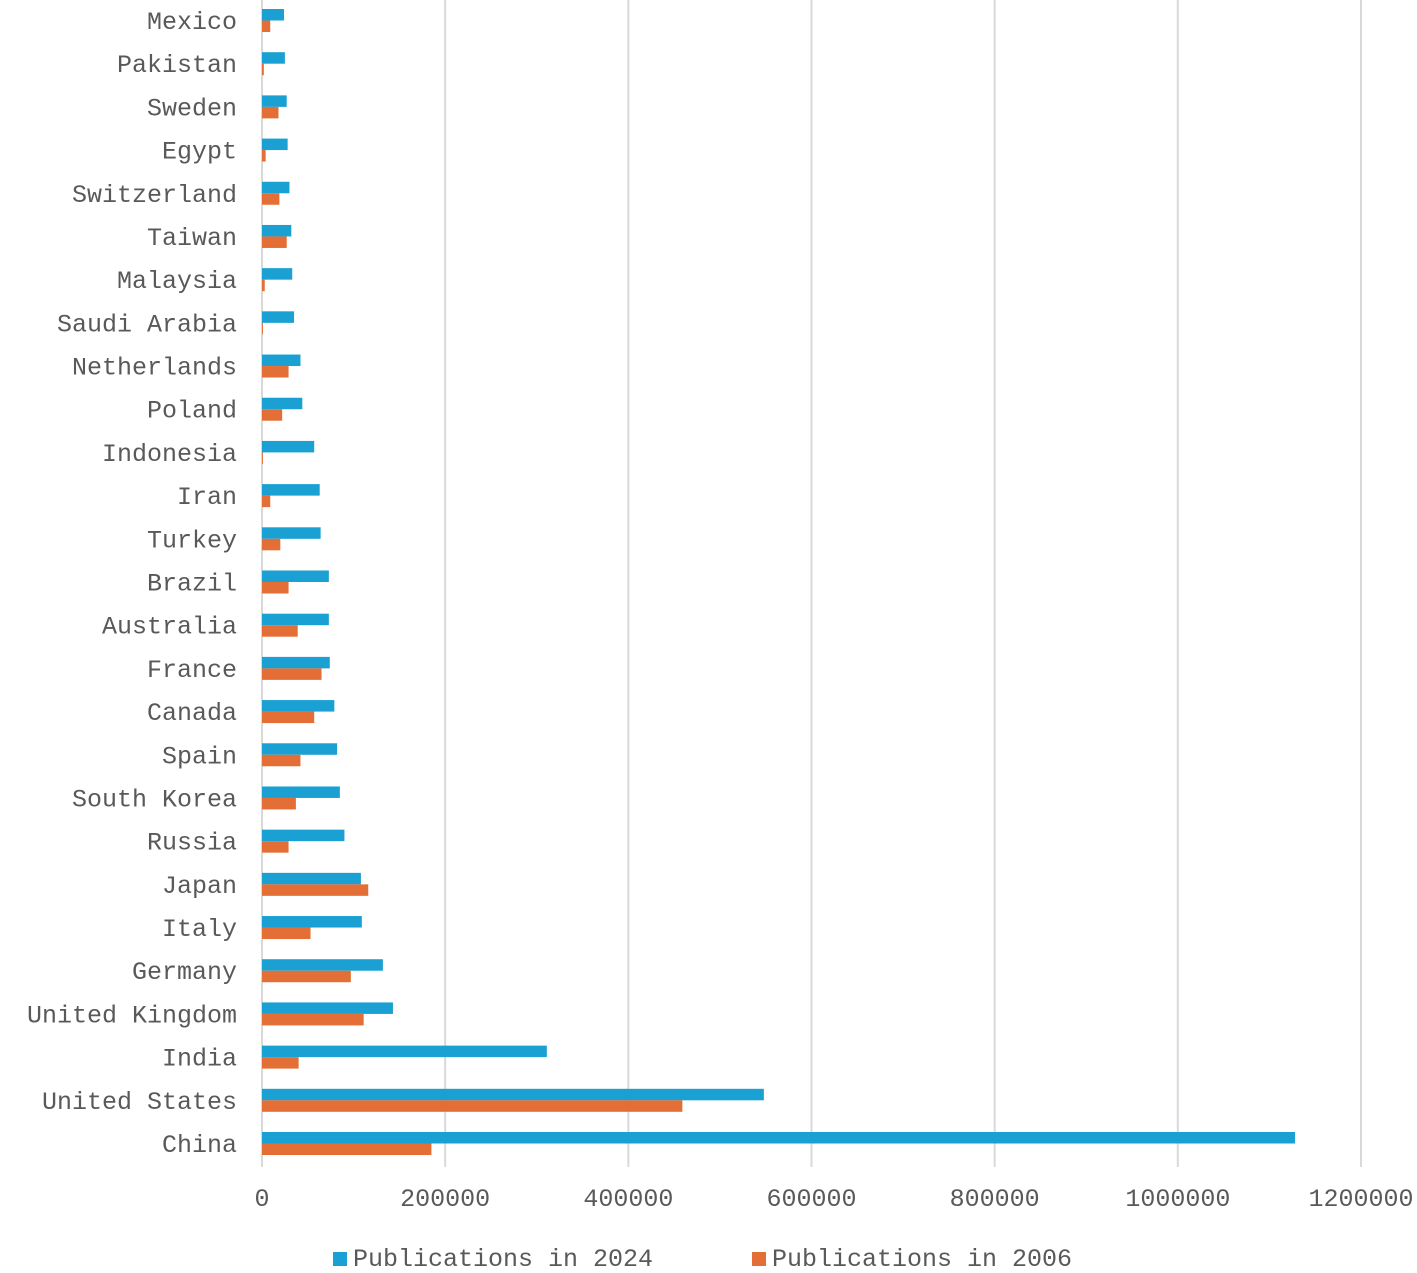  I want to click on category-label: Italy, so click(199, 929).